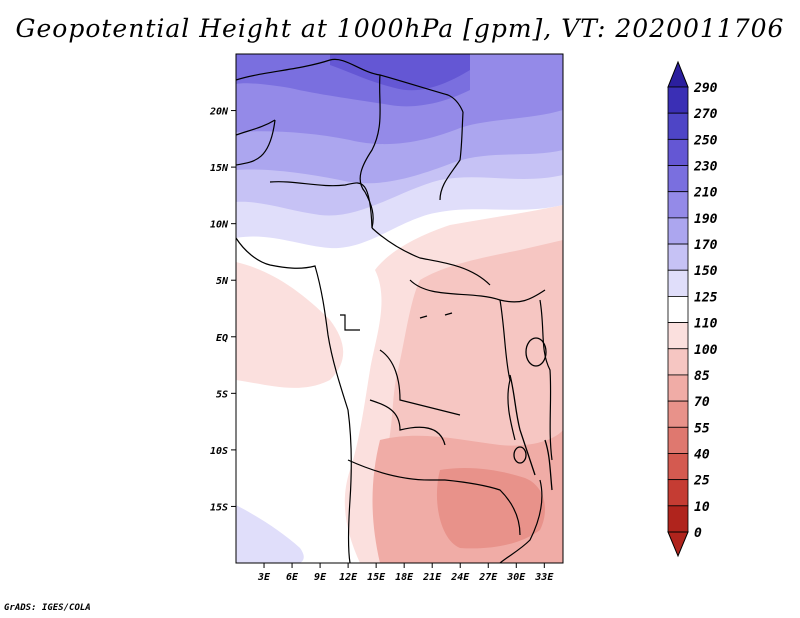 The height and width of the screenshot is (618, 800). What do you see at coordinates (702, 507) in the screenshot?
I see `colorbar-label: 10` at bounding box center [702, 507].